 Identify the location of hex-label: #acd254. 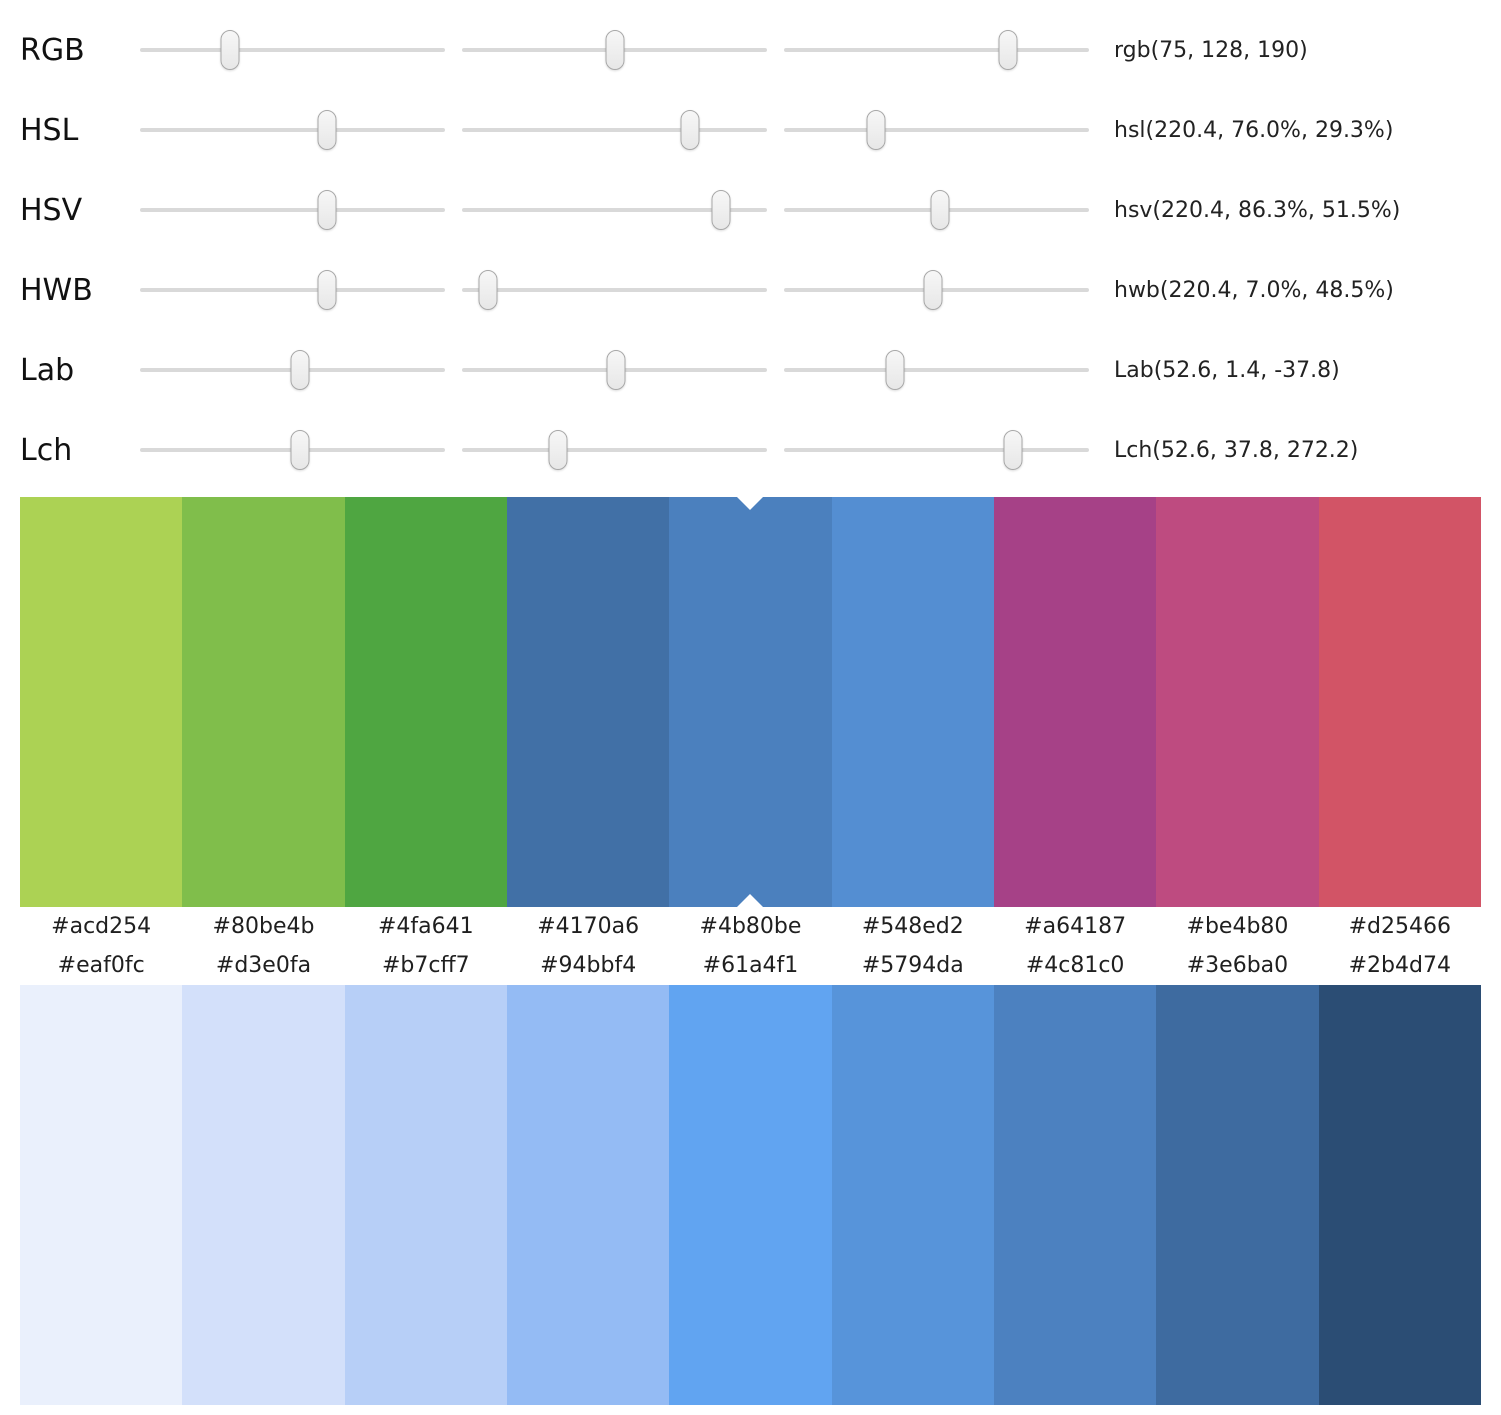
(101, 926).